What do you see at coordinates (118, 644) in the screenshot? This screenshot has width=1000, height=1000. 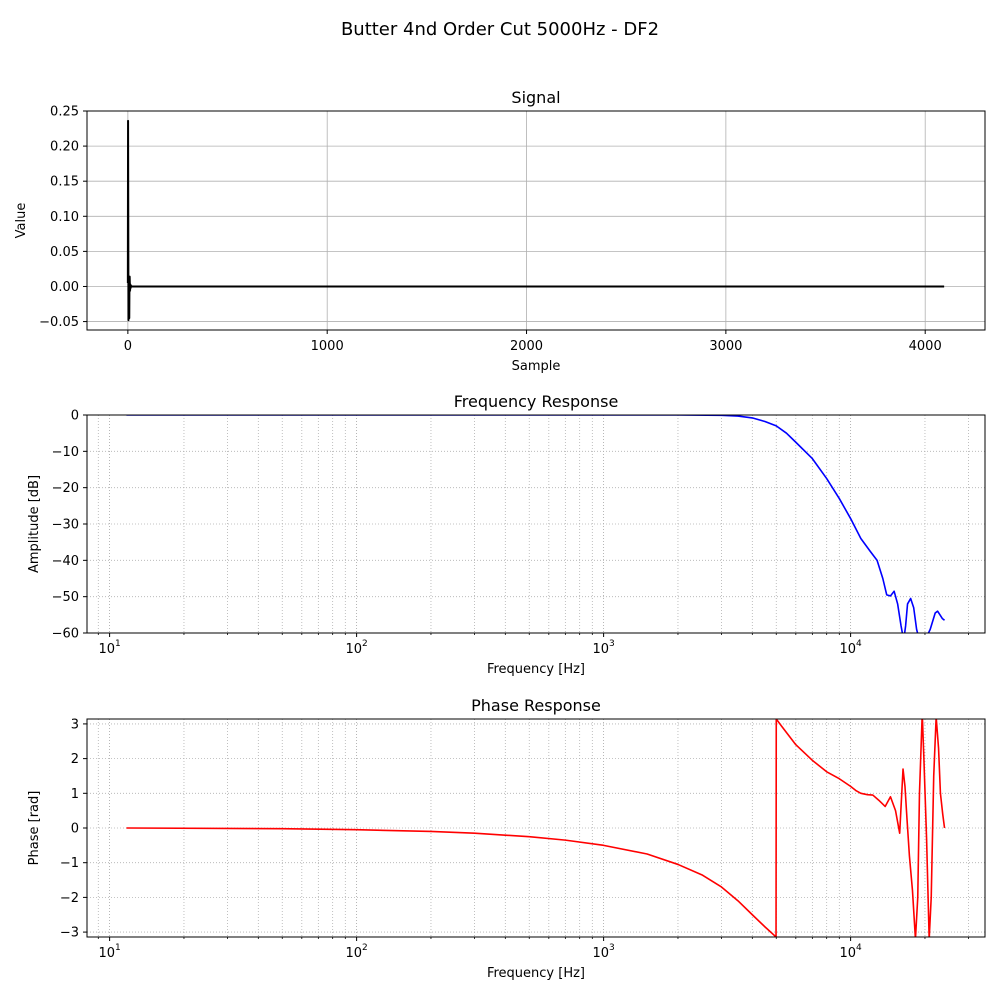 I see `frequency-response-x-tick-exponent: 1` at bounding box center [118, 644].